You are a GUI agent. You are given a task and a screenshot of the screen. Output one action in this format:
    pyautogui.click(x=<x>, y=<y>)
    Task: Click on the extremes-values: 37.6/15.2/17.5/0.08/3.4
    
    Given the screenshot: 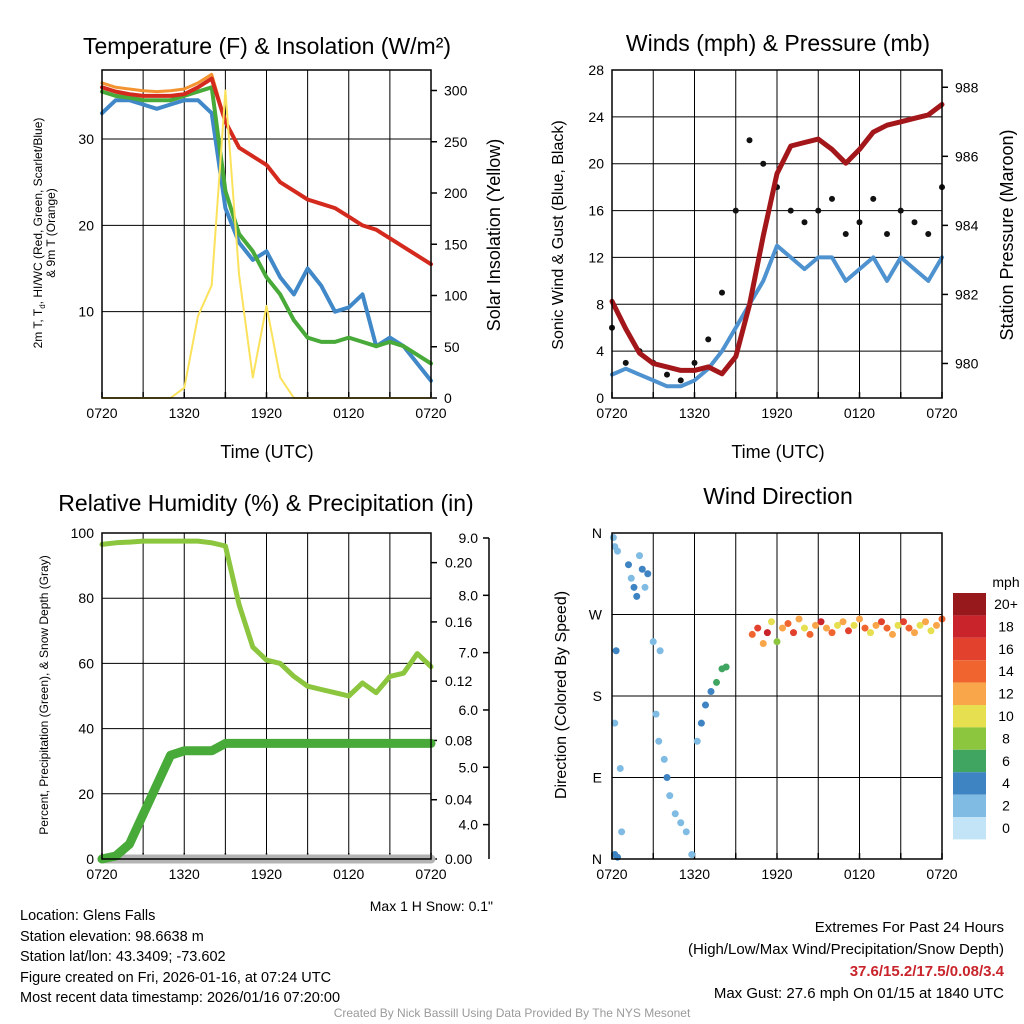 What is the action you would take?
    pyautogui.click(x=926, y=971)
    